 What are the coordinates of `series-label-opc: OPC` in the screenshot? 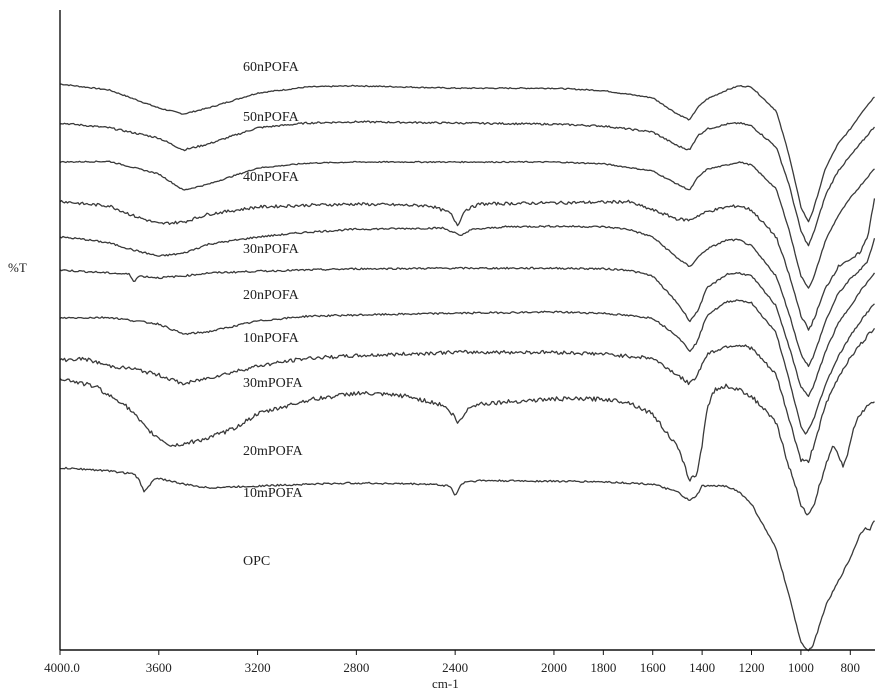 It's located at (256, 561).